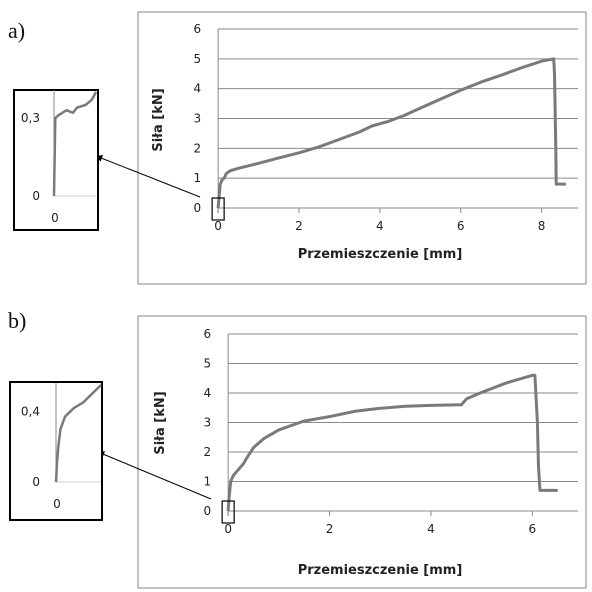 The image size is (592, 592). Describe the element at coordinates (330, 529) in the screenshot. I see `x-tick-label-b: 2` at that location.